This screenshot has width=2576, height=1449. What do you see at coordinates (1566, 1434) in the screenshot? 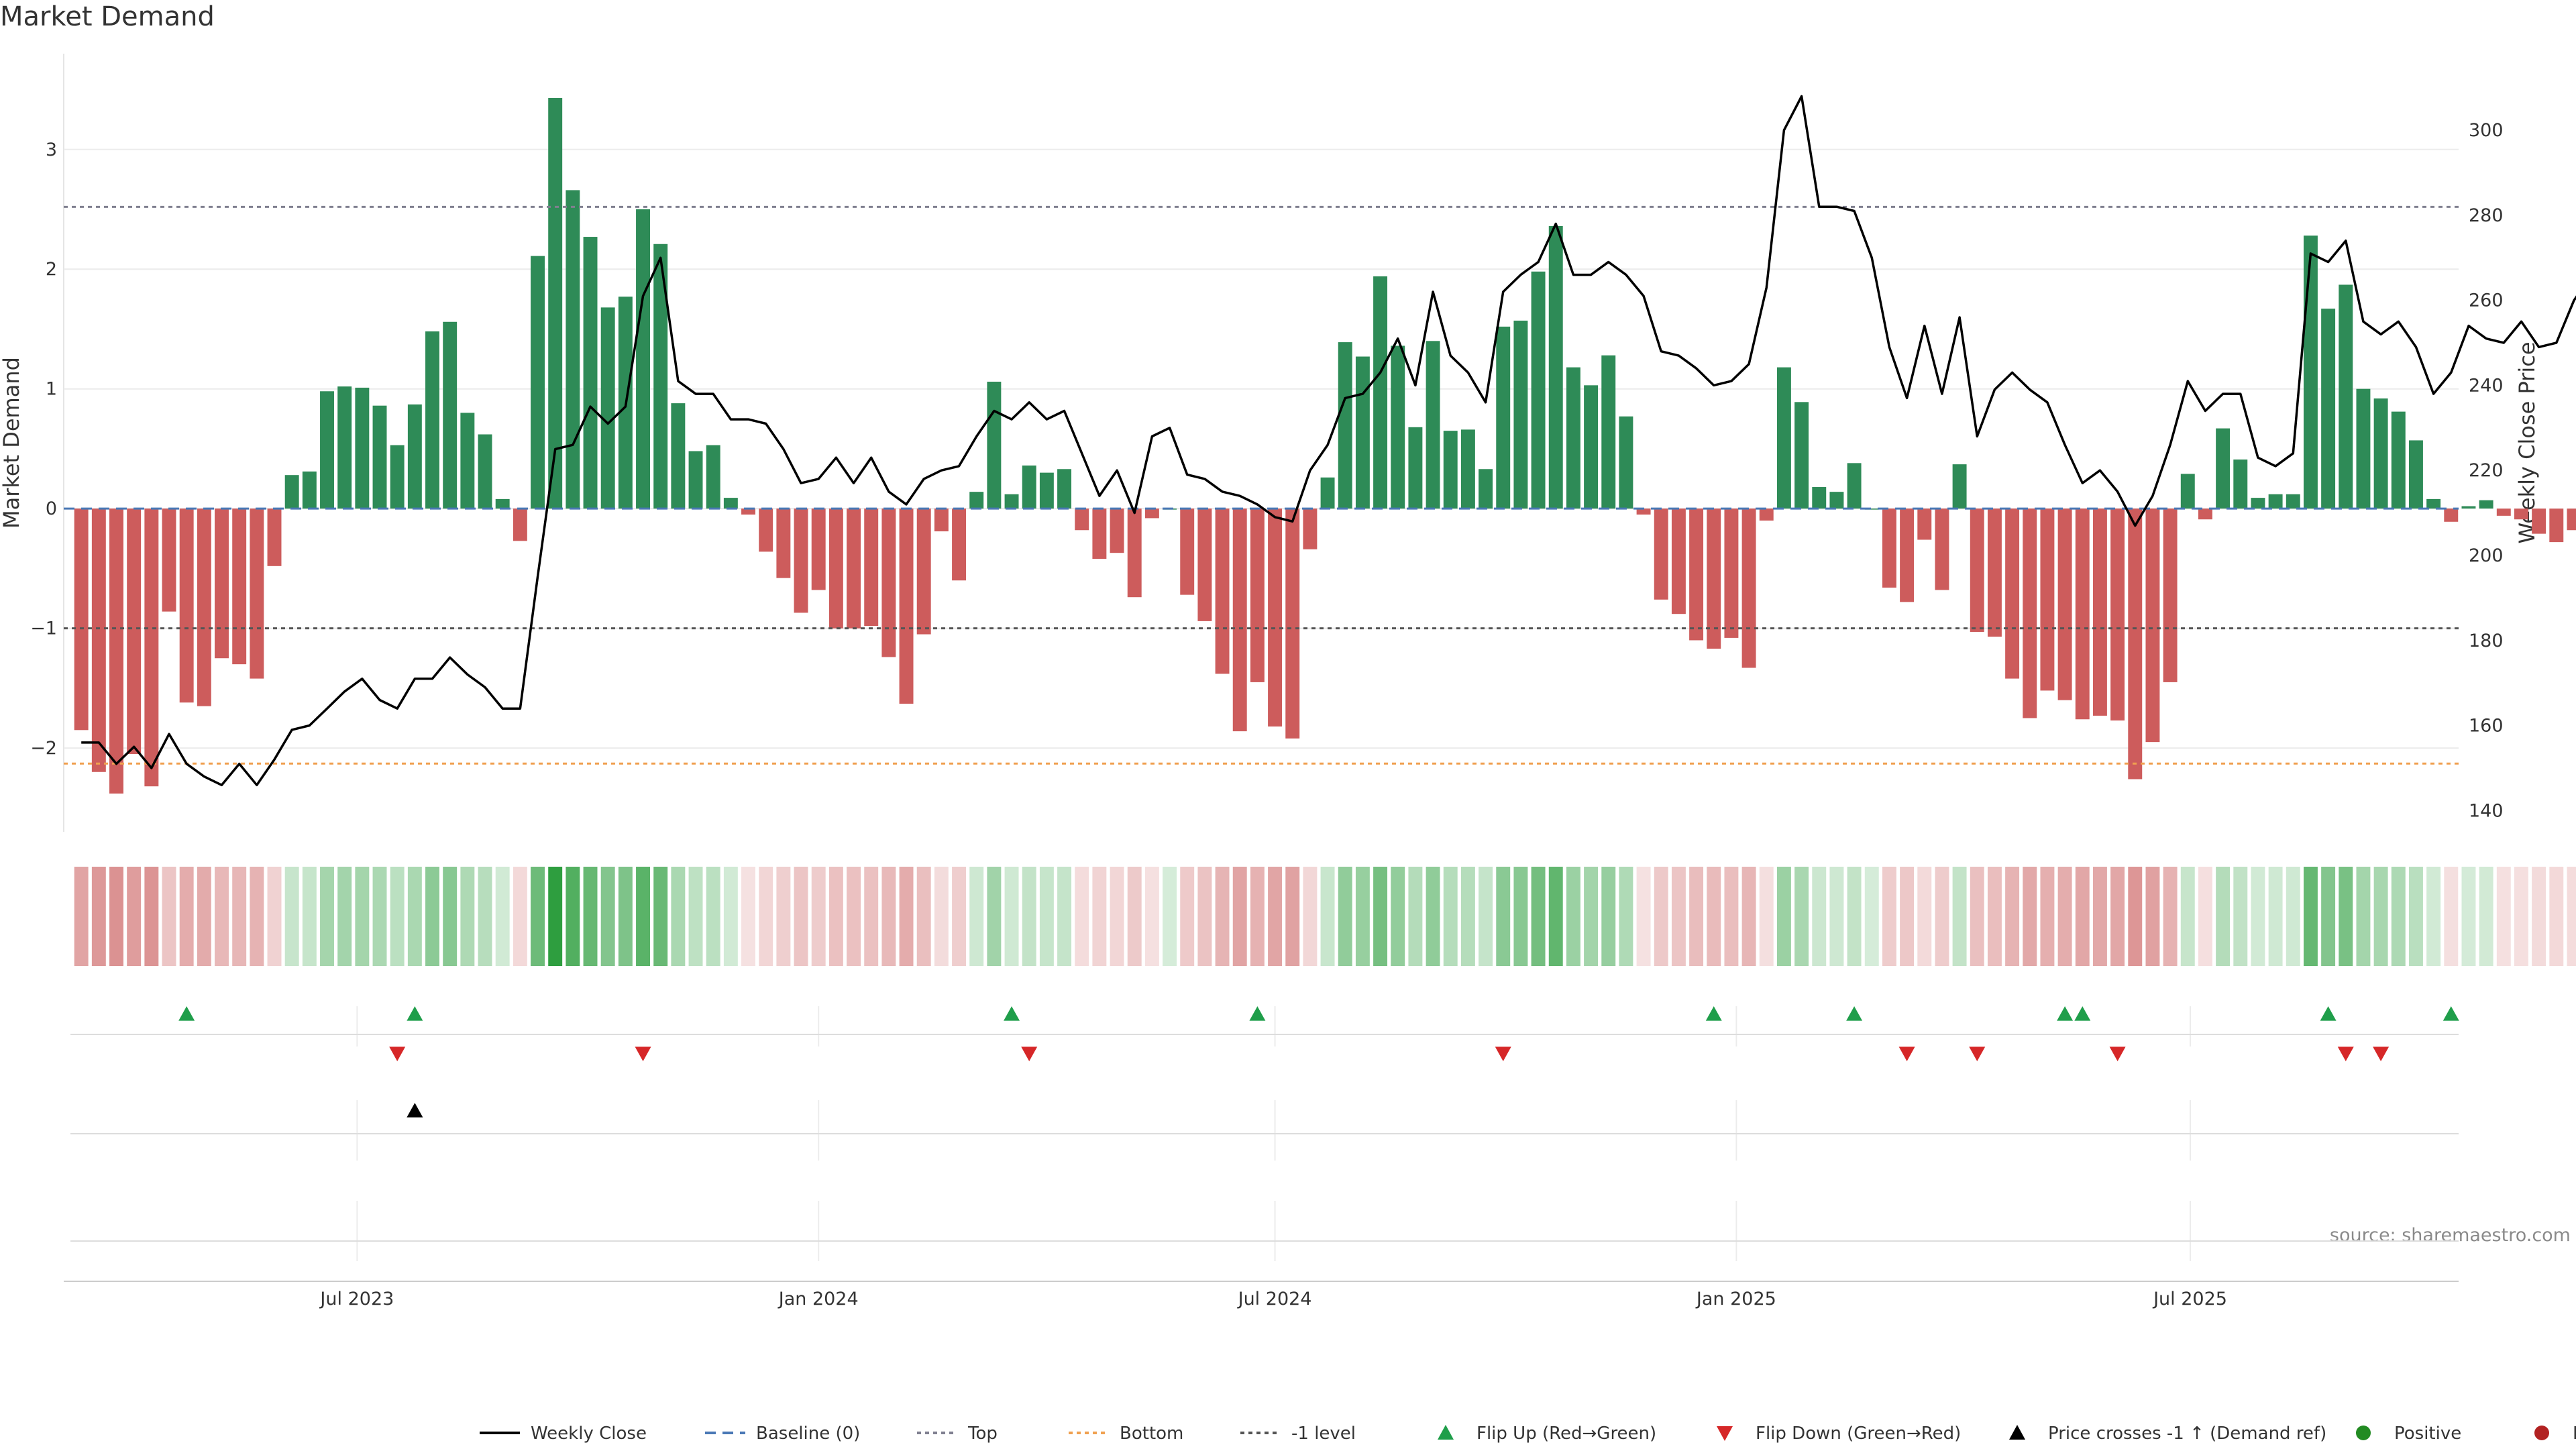
I see `legend-label: Flip Up (Red→Green)` at bounding box center [1566, 1434].